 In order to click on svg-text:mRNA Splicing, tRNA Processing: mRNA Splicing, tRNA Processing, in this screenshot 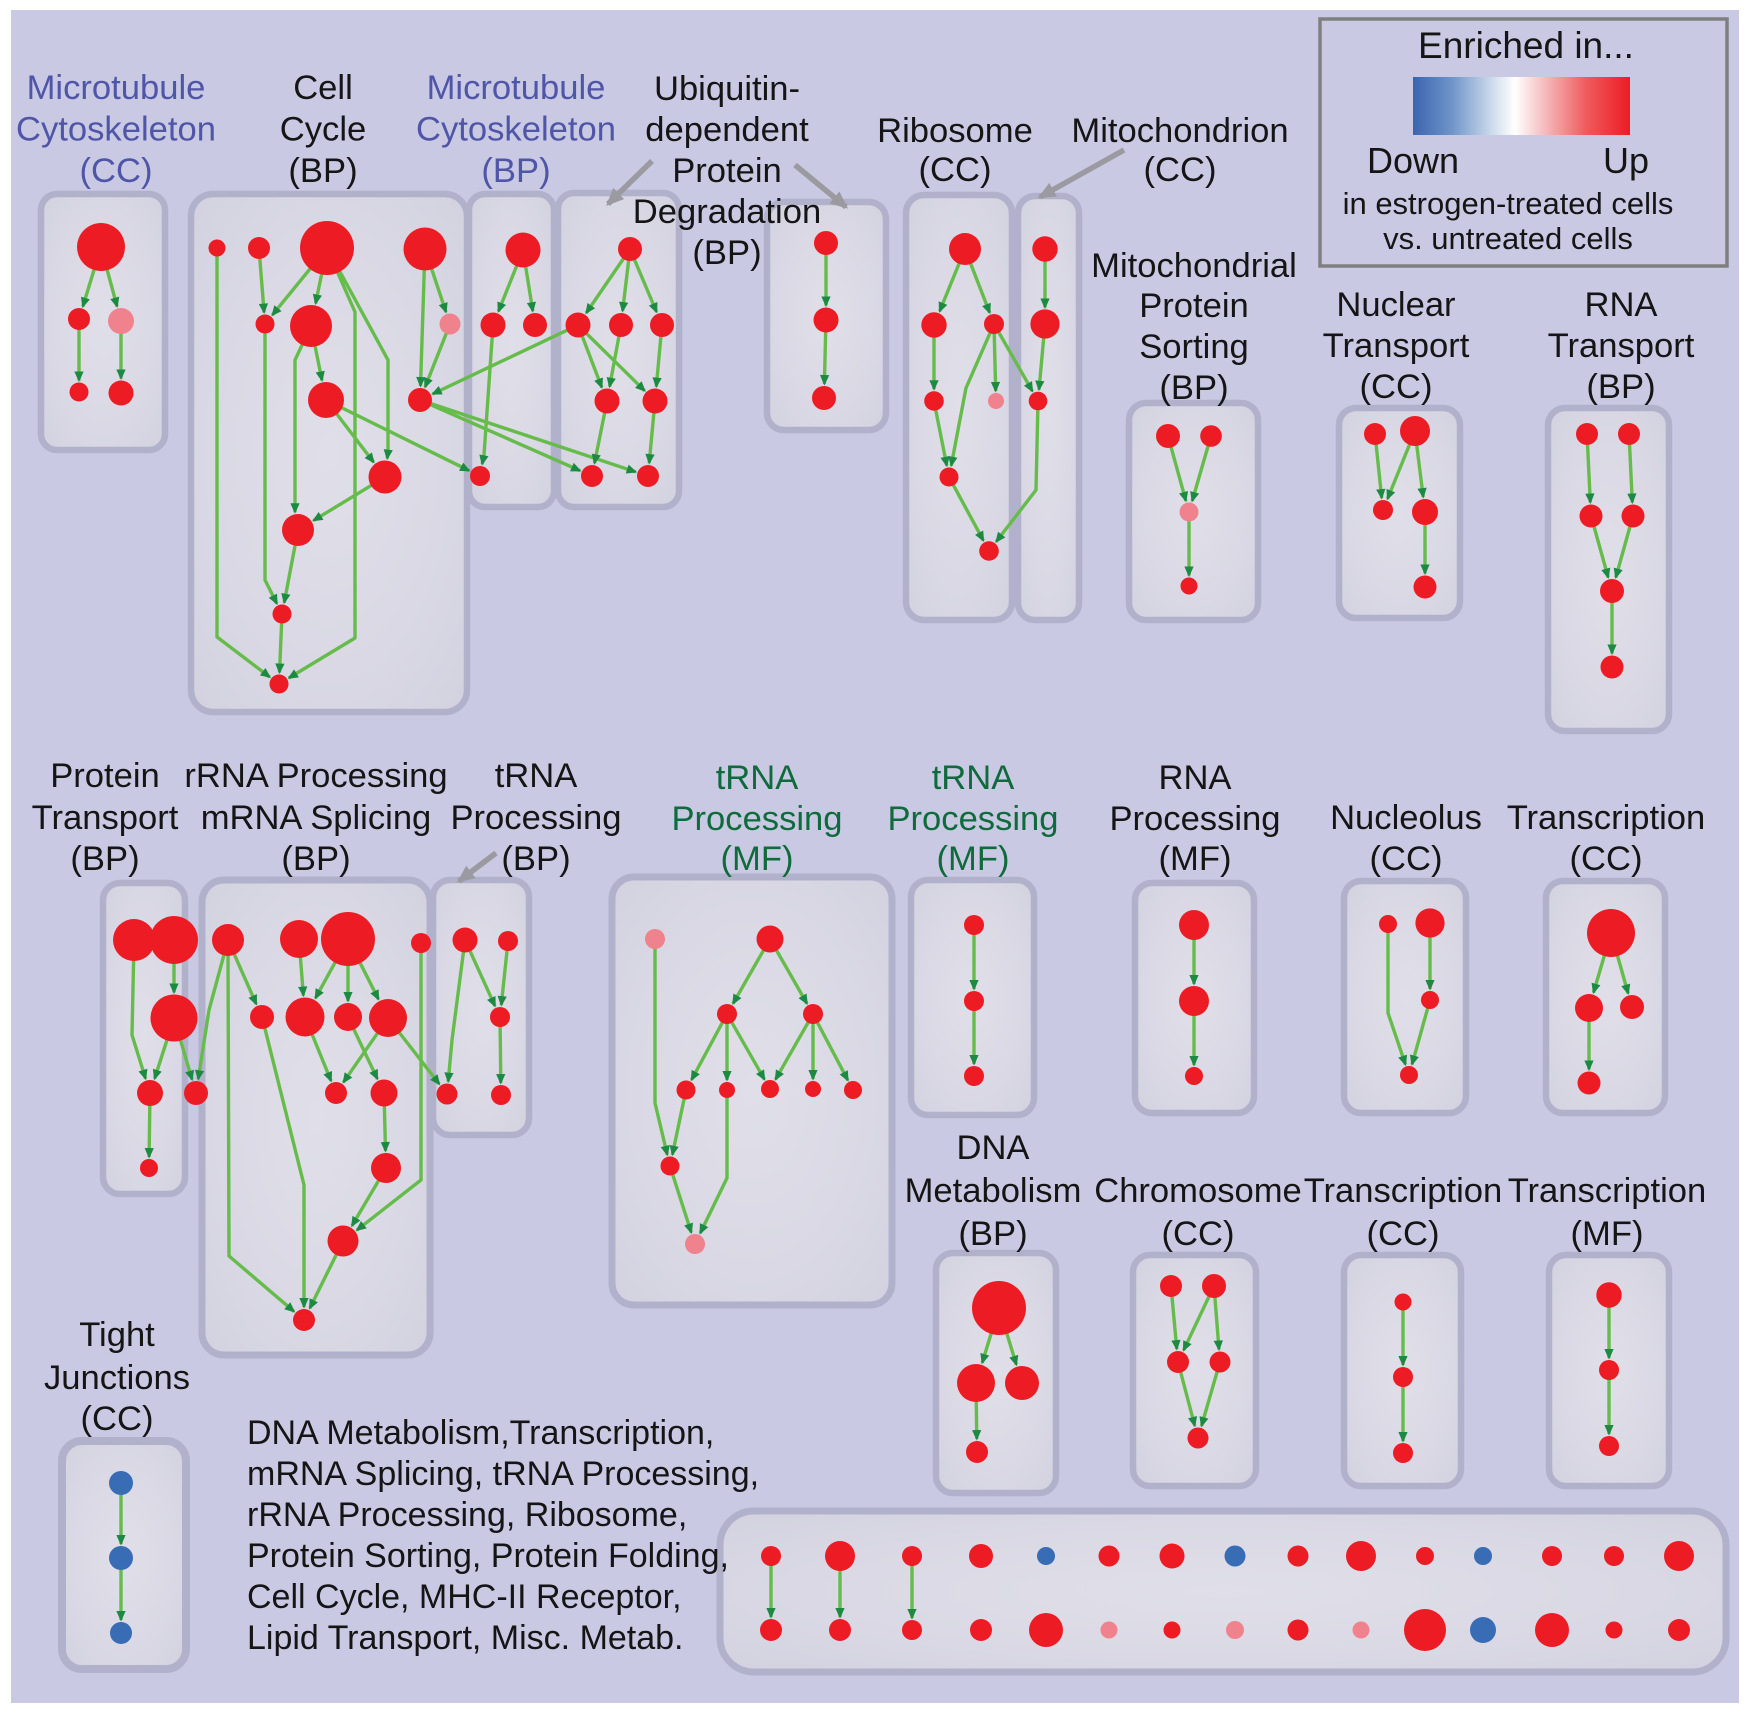, I will do `click(503, 1474)`.